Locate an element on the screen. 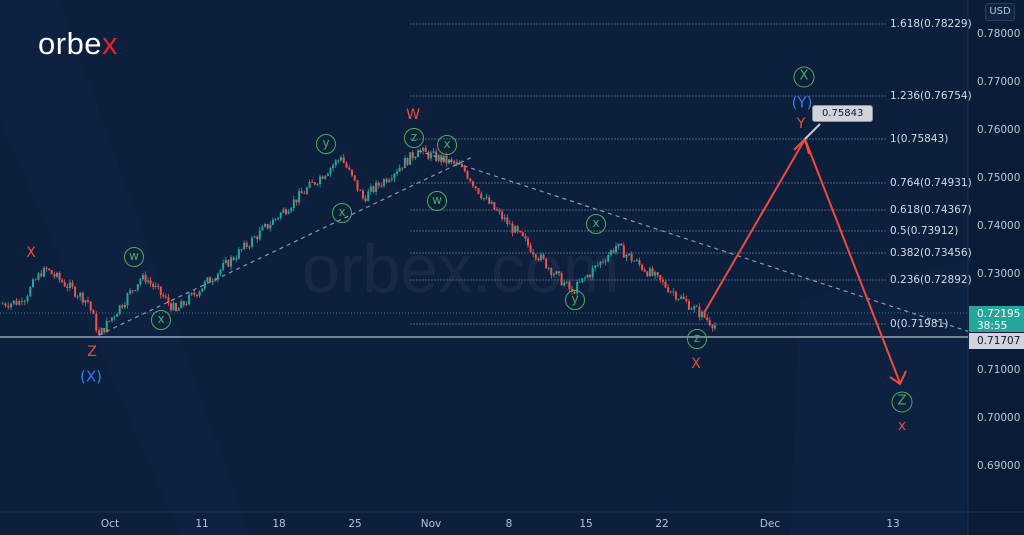 The height and width of the screenshot is (535, 1024). fib-level-label: 0(0.71981) is located at coordinates (919, 324).